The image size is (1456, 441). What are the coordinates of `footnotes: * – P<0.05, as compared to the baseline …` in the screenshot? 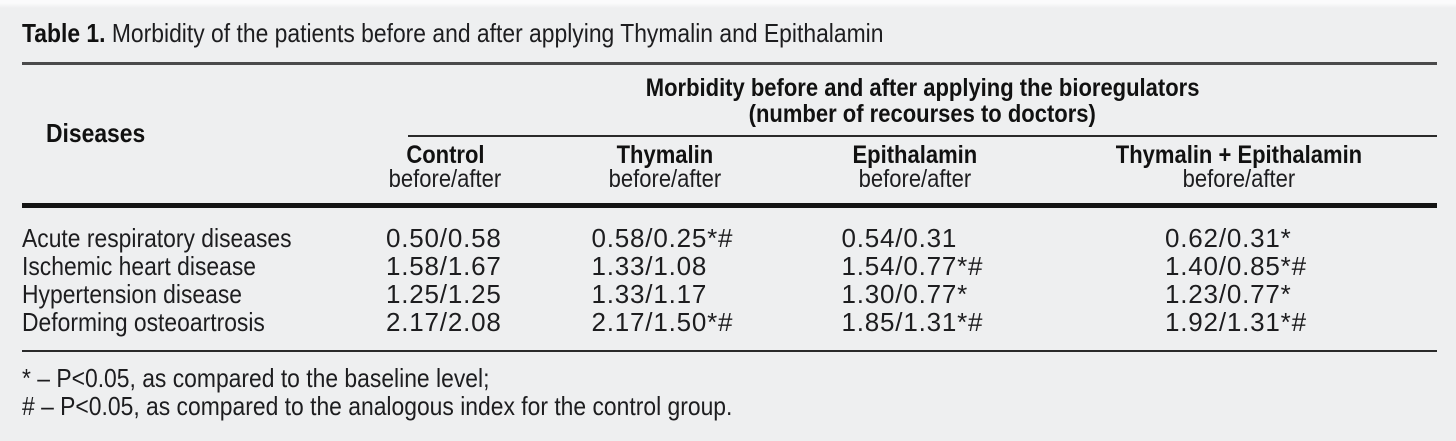 It's located at (729, 392).